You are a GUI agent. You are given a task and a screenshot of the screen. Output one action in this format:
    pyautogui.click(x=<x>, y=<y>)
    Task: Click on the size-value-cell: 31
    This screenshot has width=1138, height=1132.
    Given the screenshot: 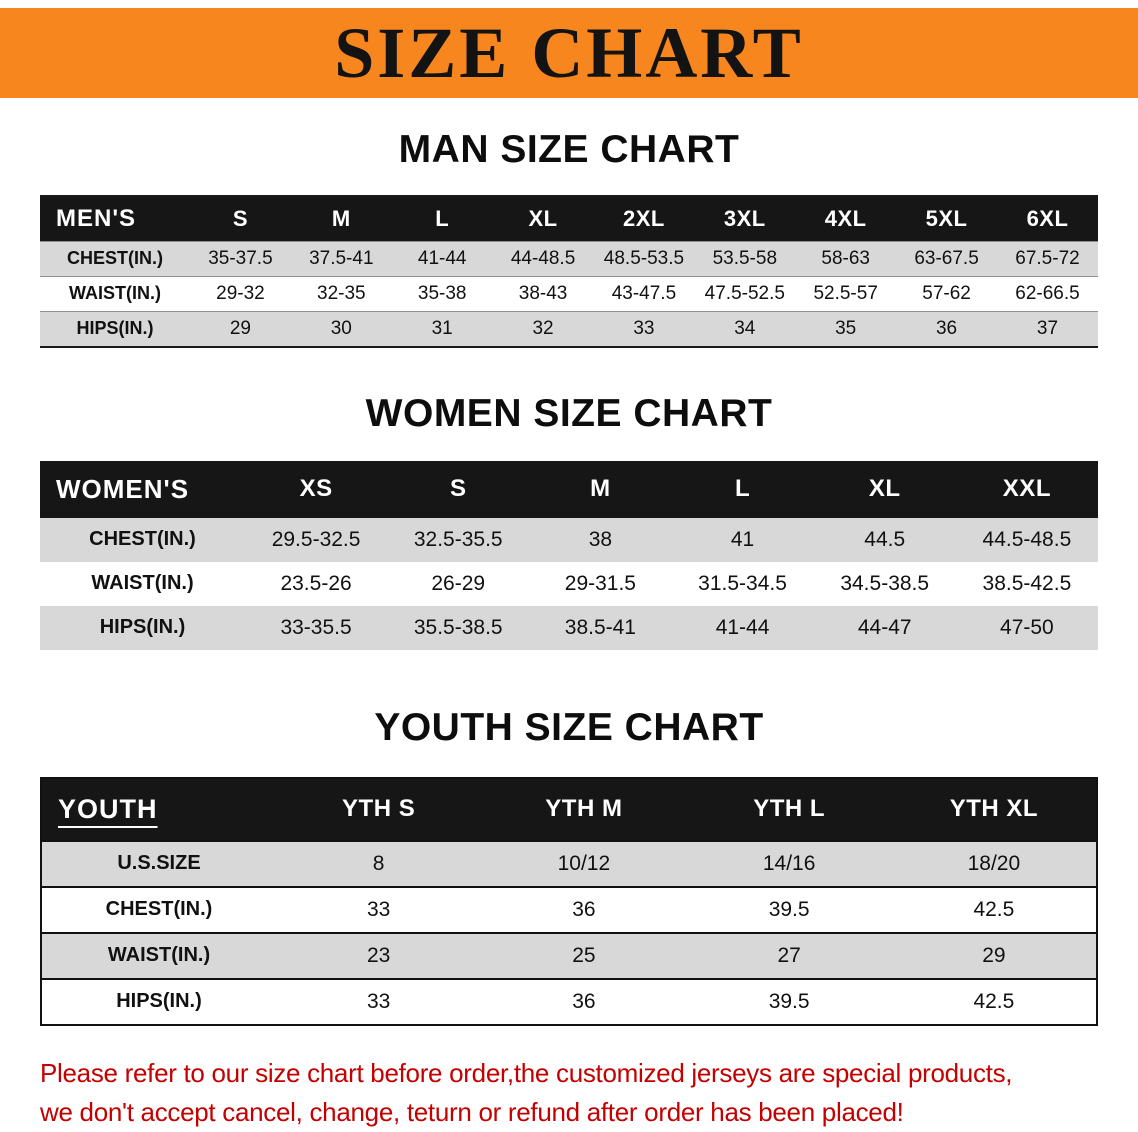 What is the action you would take?
    pyautogui.click(x=442, y=328)
    